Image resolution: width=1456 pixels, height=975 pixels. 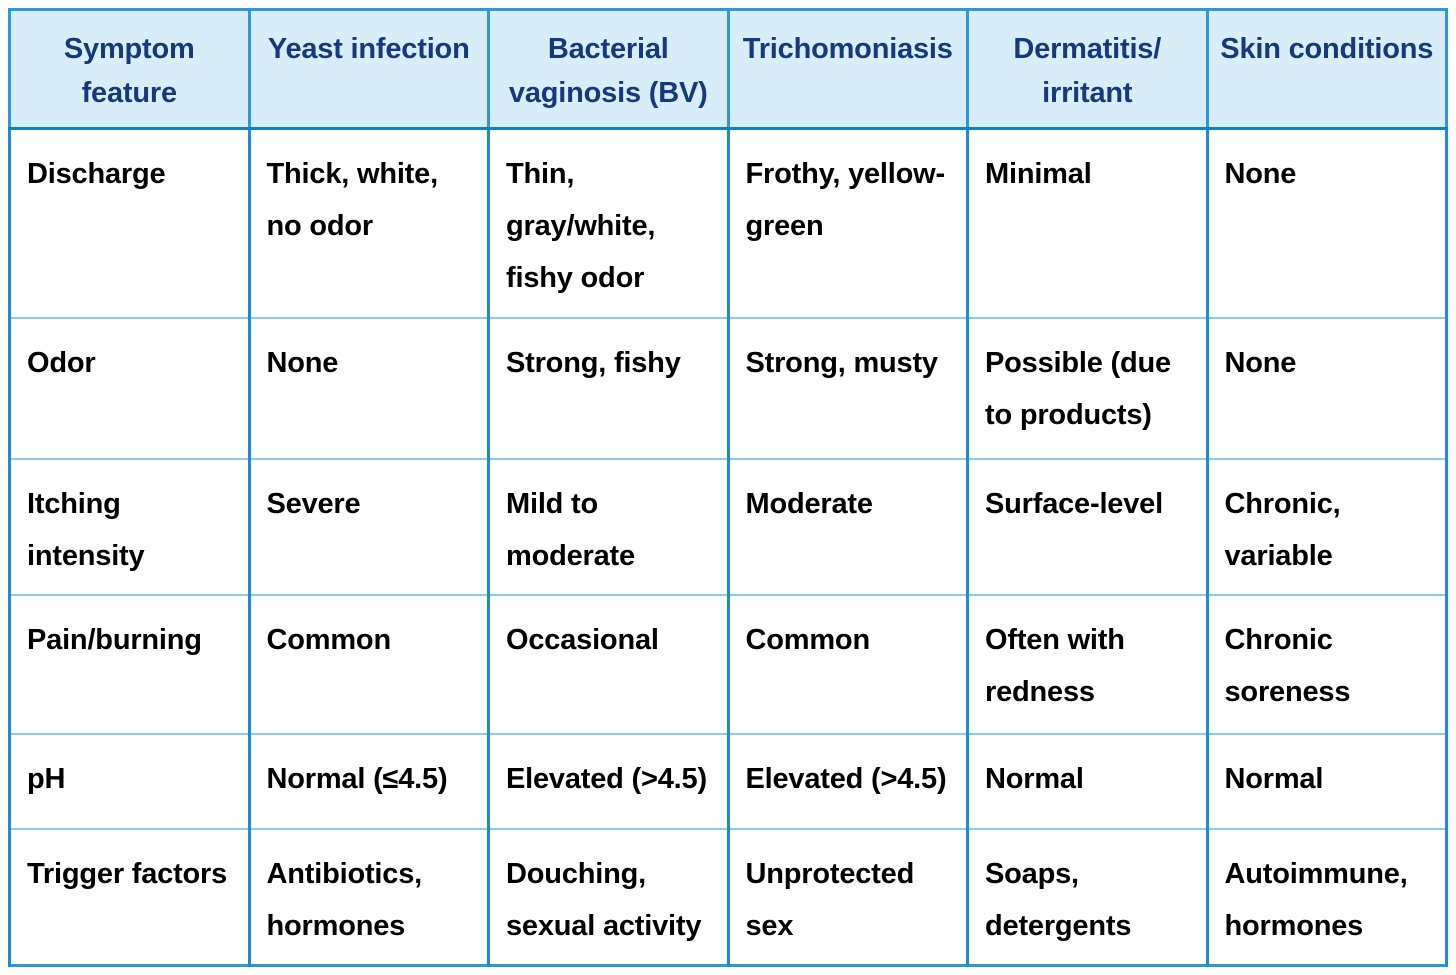 What do you see at coordinates (368, 388) in the screenshot?
I see `cell-odor-yeast: None` at bounding box center [368, 388].